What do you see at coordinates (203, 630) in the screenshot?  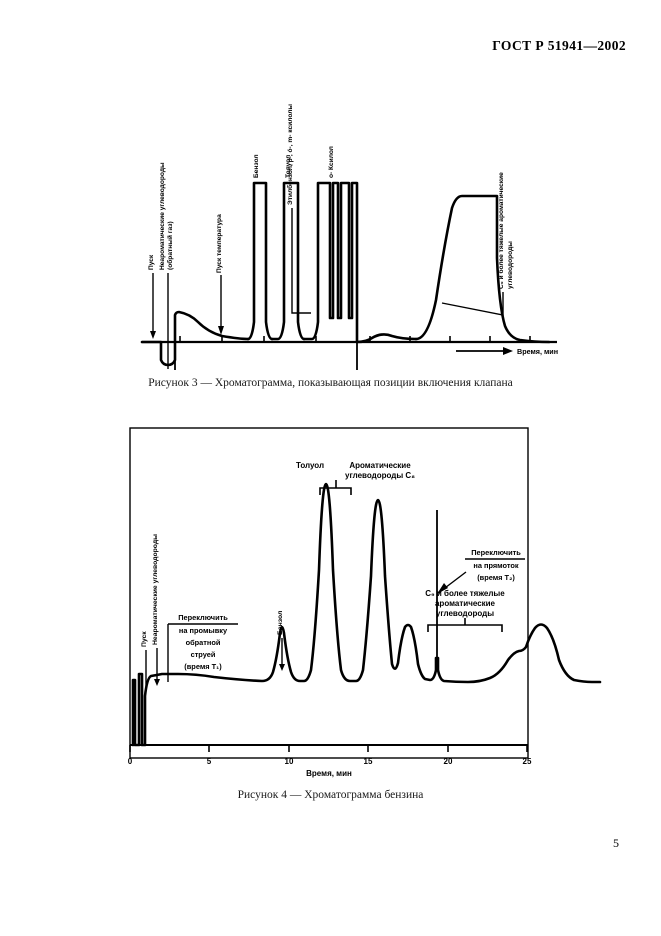 I see `fig4-backflush-line2: на промывку` at bounding box center [203, 630].